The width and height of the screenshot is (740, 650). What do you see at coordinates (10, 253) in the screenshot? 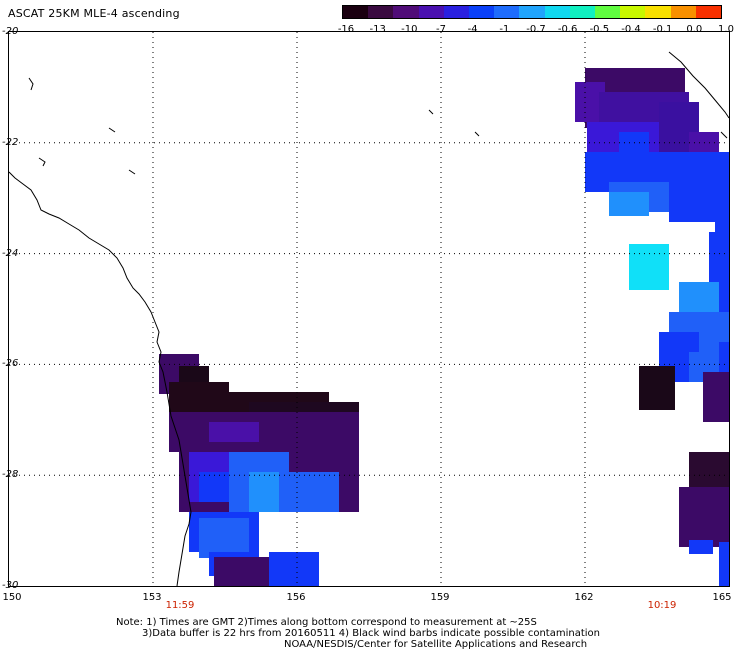
I see `latitude-label: -24` at bounding box center [10, 253].